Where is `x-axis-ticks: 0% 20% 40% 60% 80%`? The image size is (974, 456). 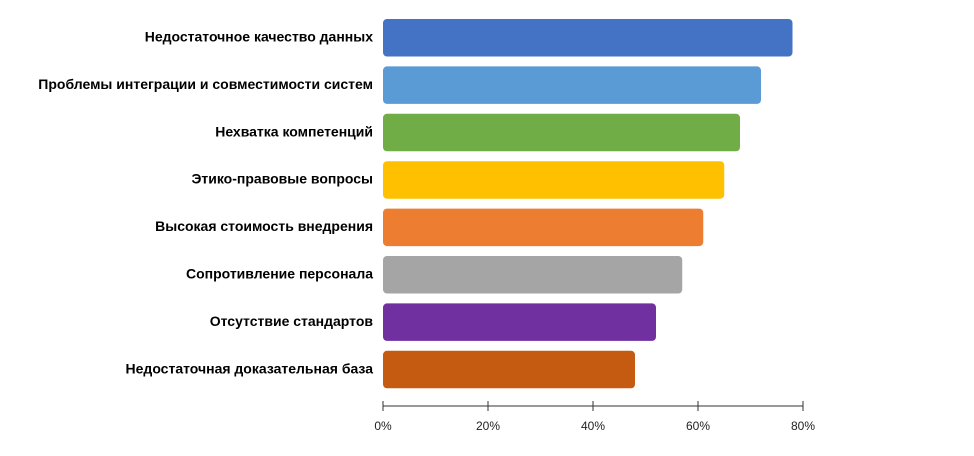
x-axis-ticks: 0% 20% 40% 60% 80% is located at coordinates (594, 417).